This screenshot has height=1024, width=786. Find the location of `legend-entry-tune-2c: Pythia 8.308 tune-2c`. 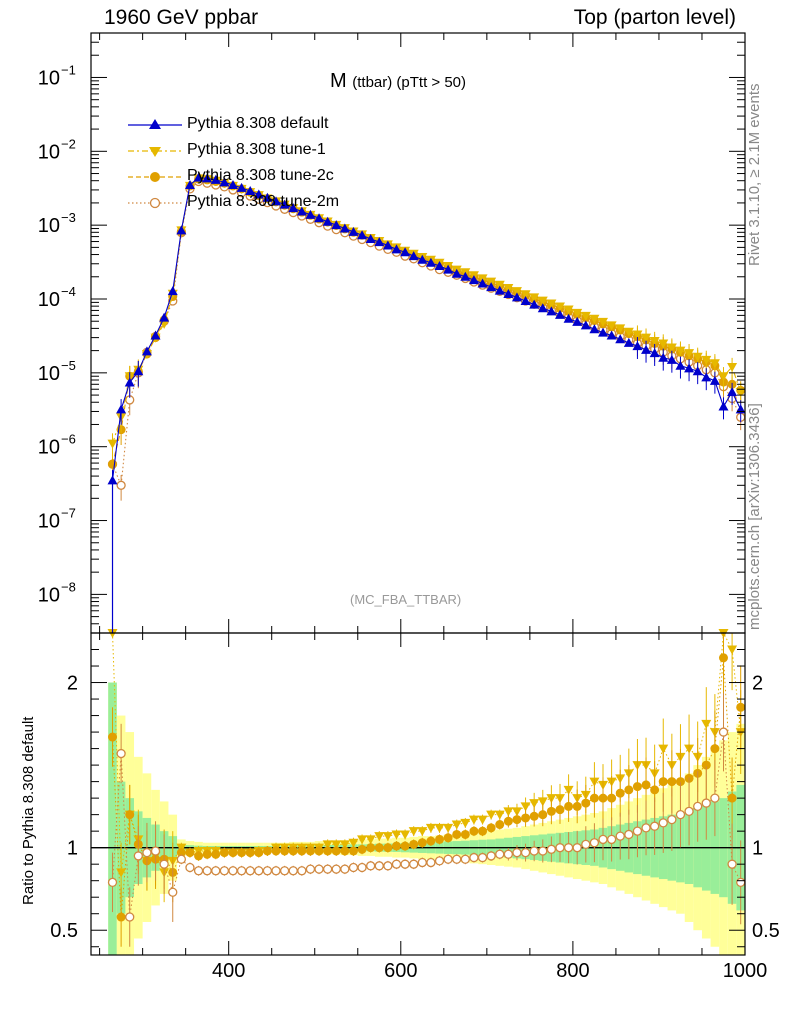

legend-entry-tune-2c: Pythia 8.308 tune-2c is located at coordinates (275, 179).